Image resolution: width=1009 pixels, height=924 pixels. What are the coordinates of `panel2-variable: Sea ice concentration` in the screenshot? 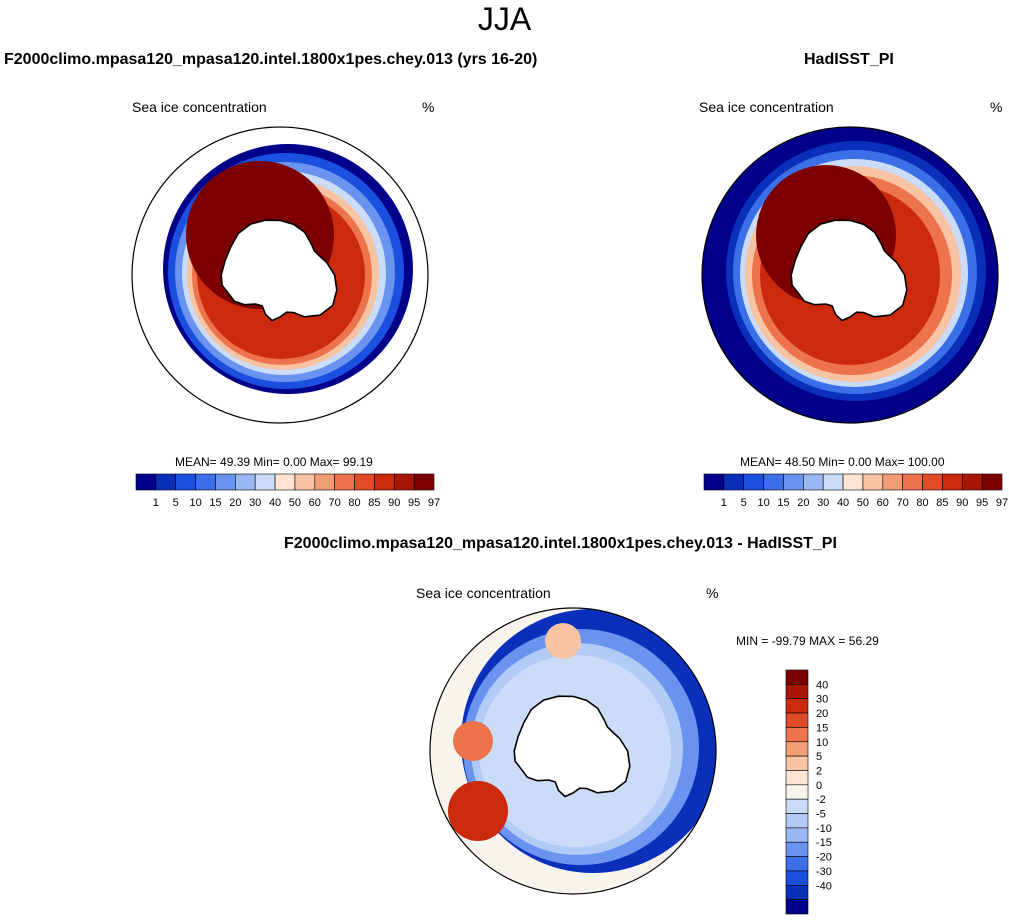 It's located at (766, 107).